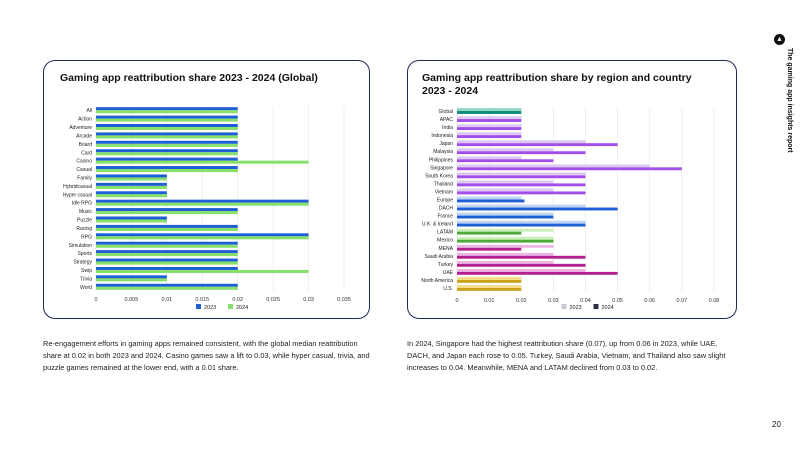 The image size is (800, 450). Describe the element at coordinates (308, 300) in the screenshot. I see `x-tick-label: 0.03` at that location.